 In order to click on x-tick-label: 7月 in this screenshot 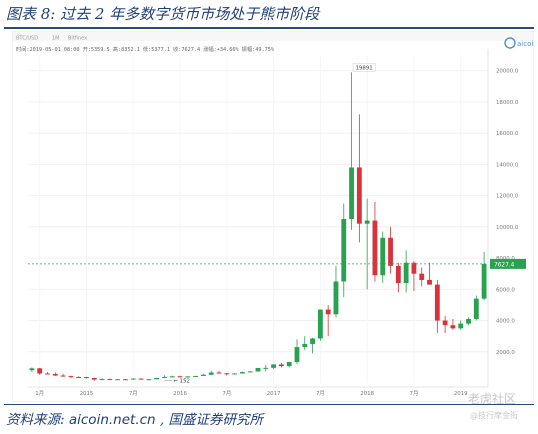, I will do `click(133, 393)`.